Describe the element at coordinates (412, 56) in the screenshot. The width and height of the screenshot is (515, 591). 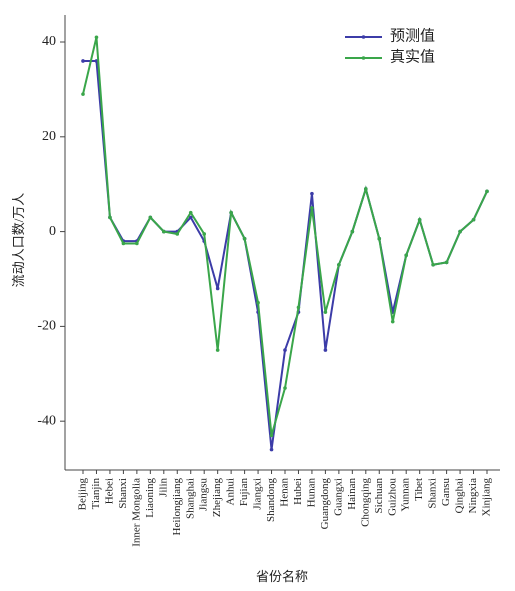
I see `legend-label: 真实值` at that location.